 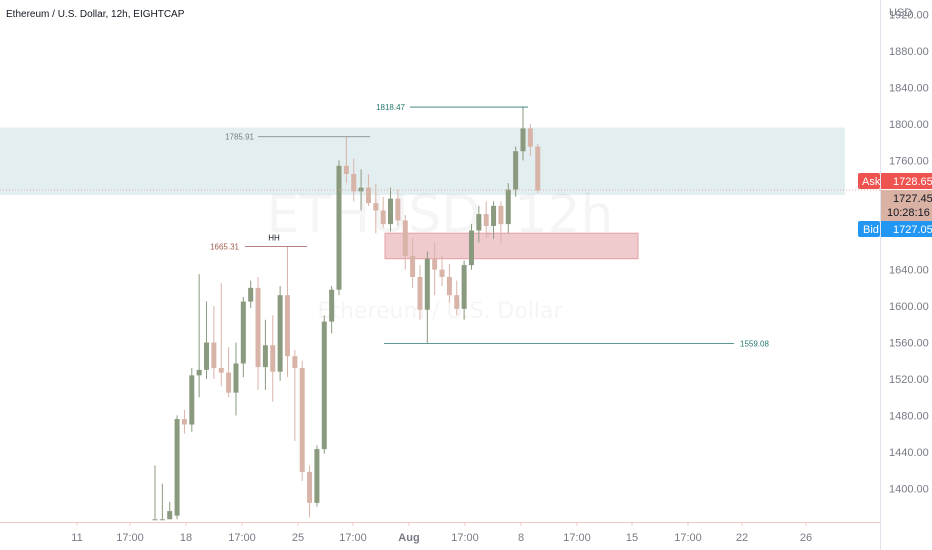 I want to click on time-tick-label: 26, so click(x=806, y=538).